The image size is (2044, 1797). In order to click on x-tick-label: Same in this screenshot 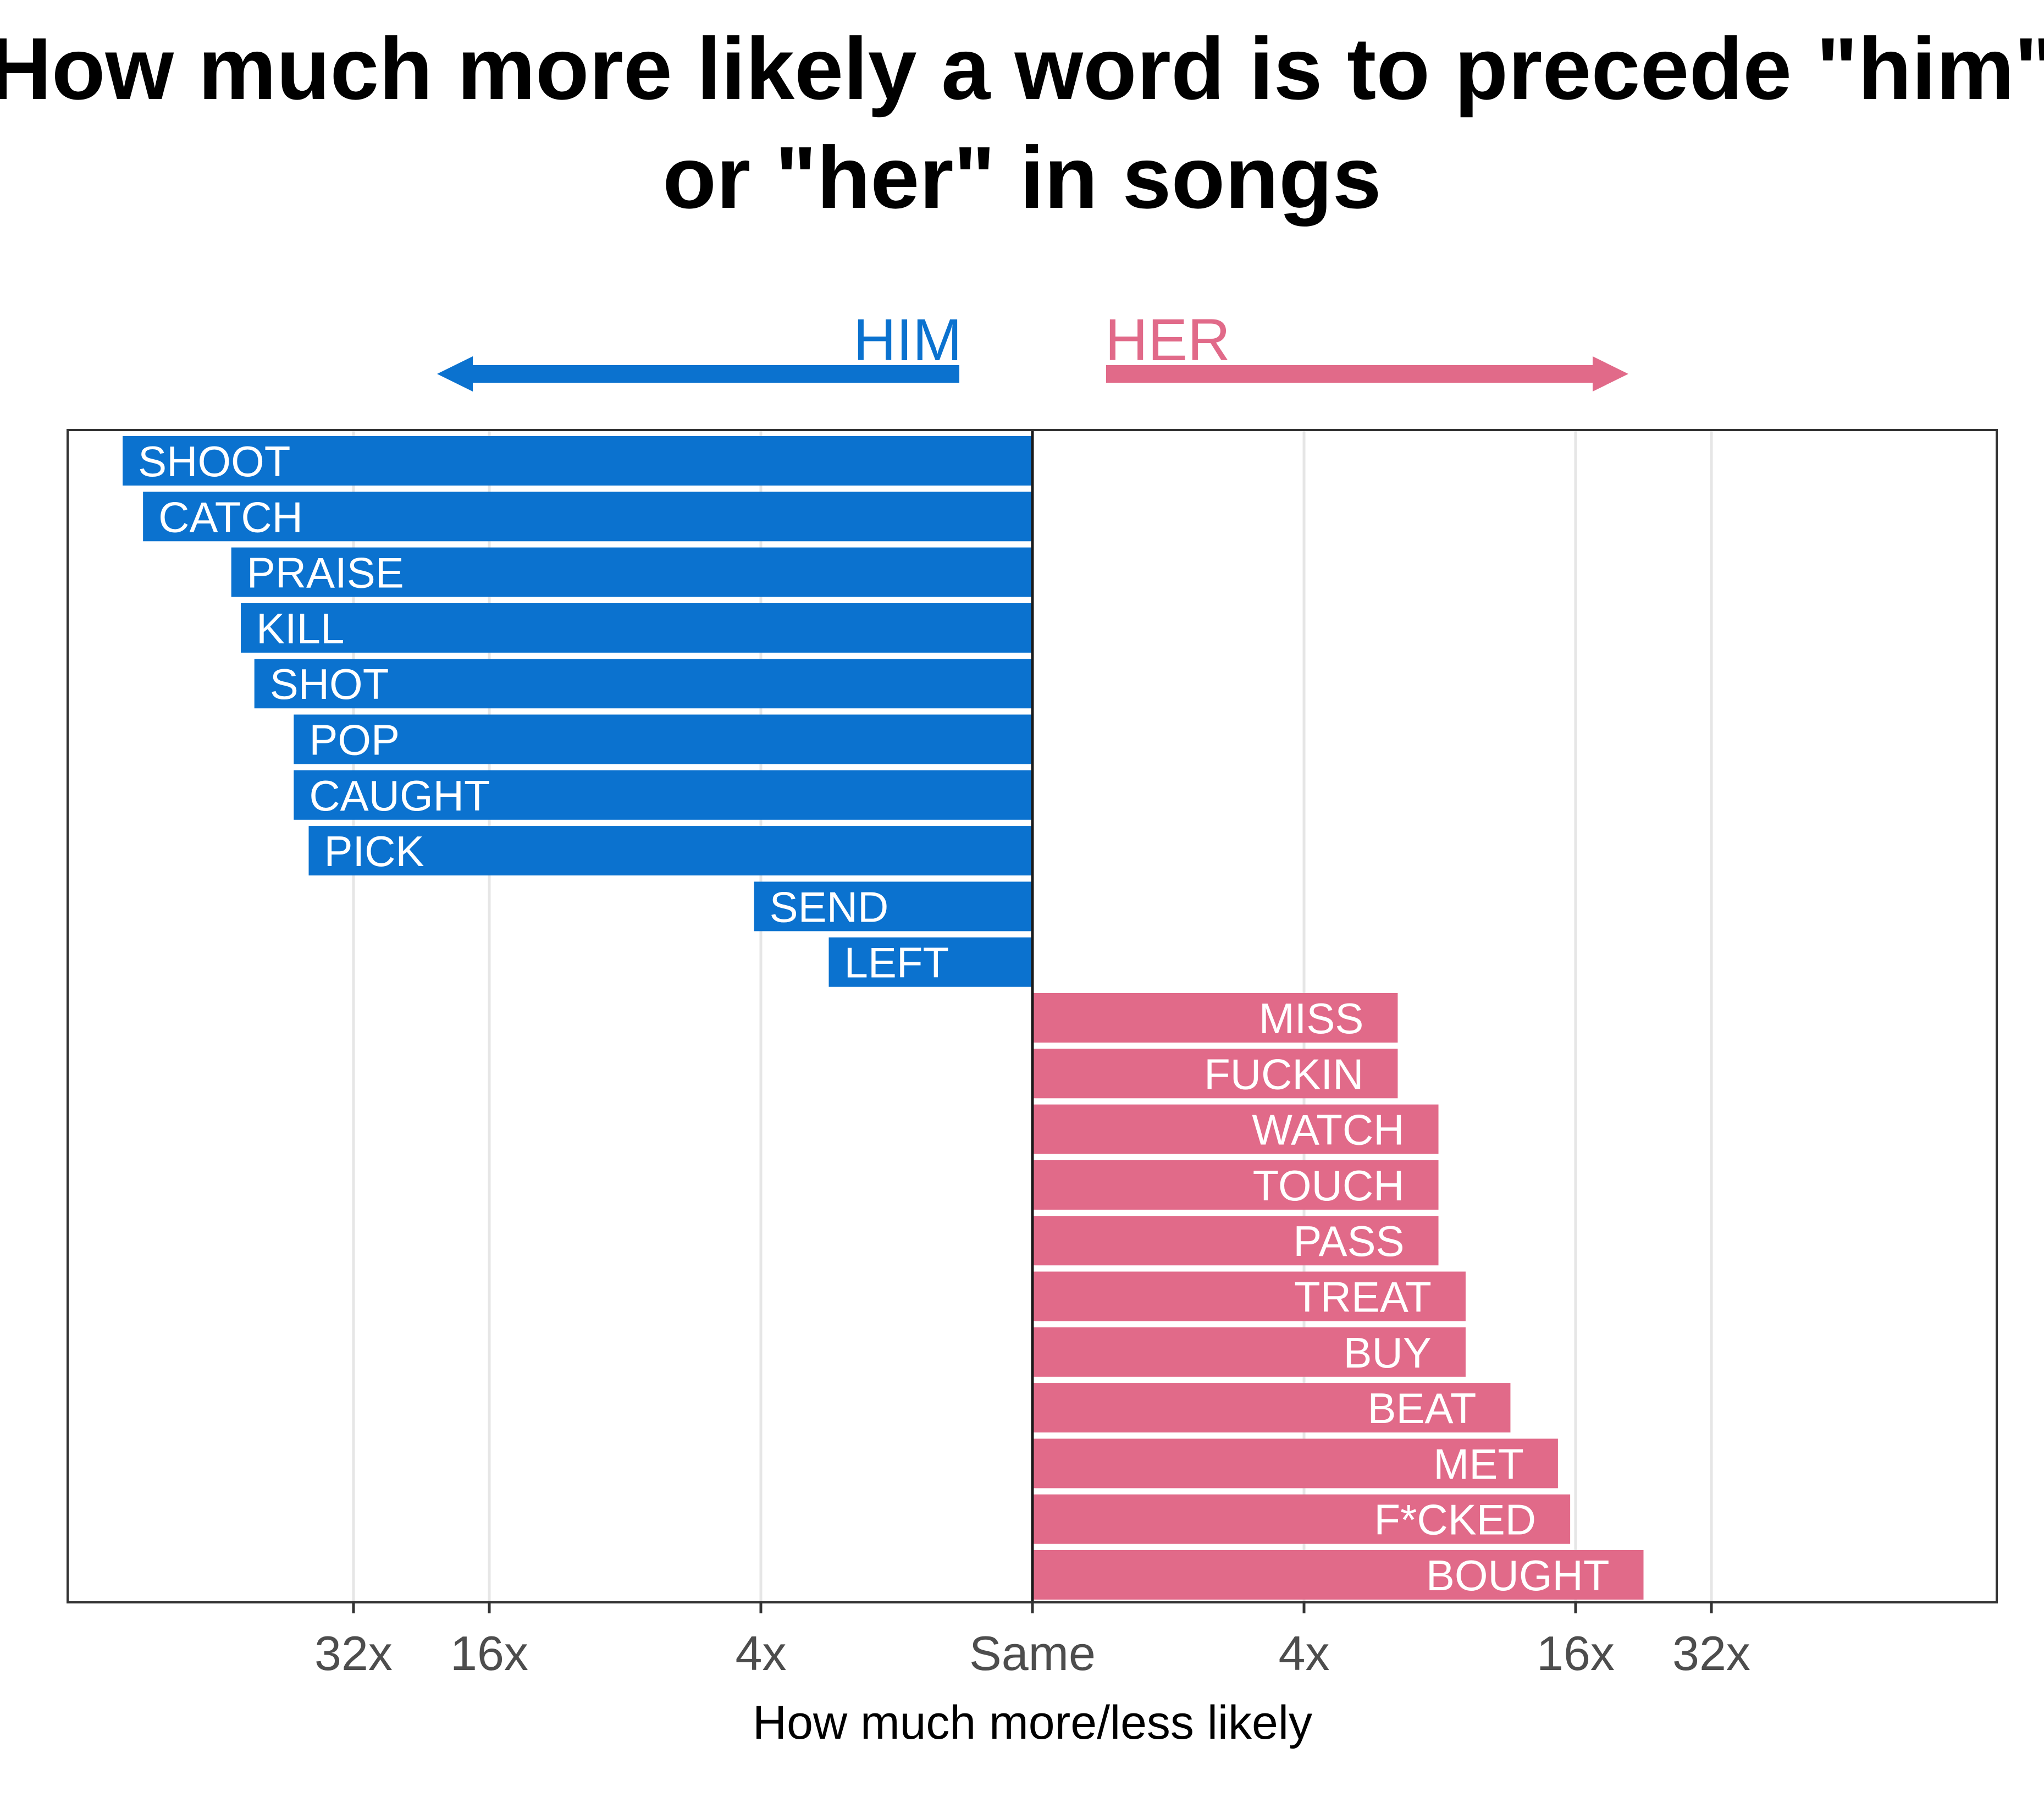, I will do `click(1032, 1653)`.